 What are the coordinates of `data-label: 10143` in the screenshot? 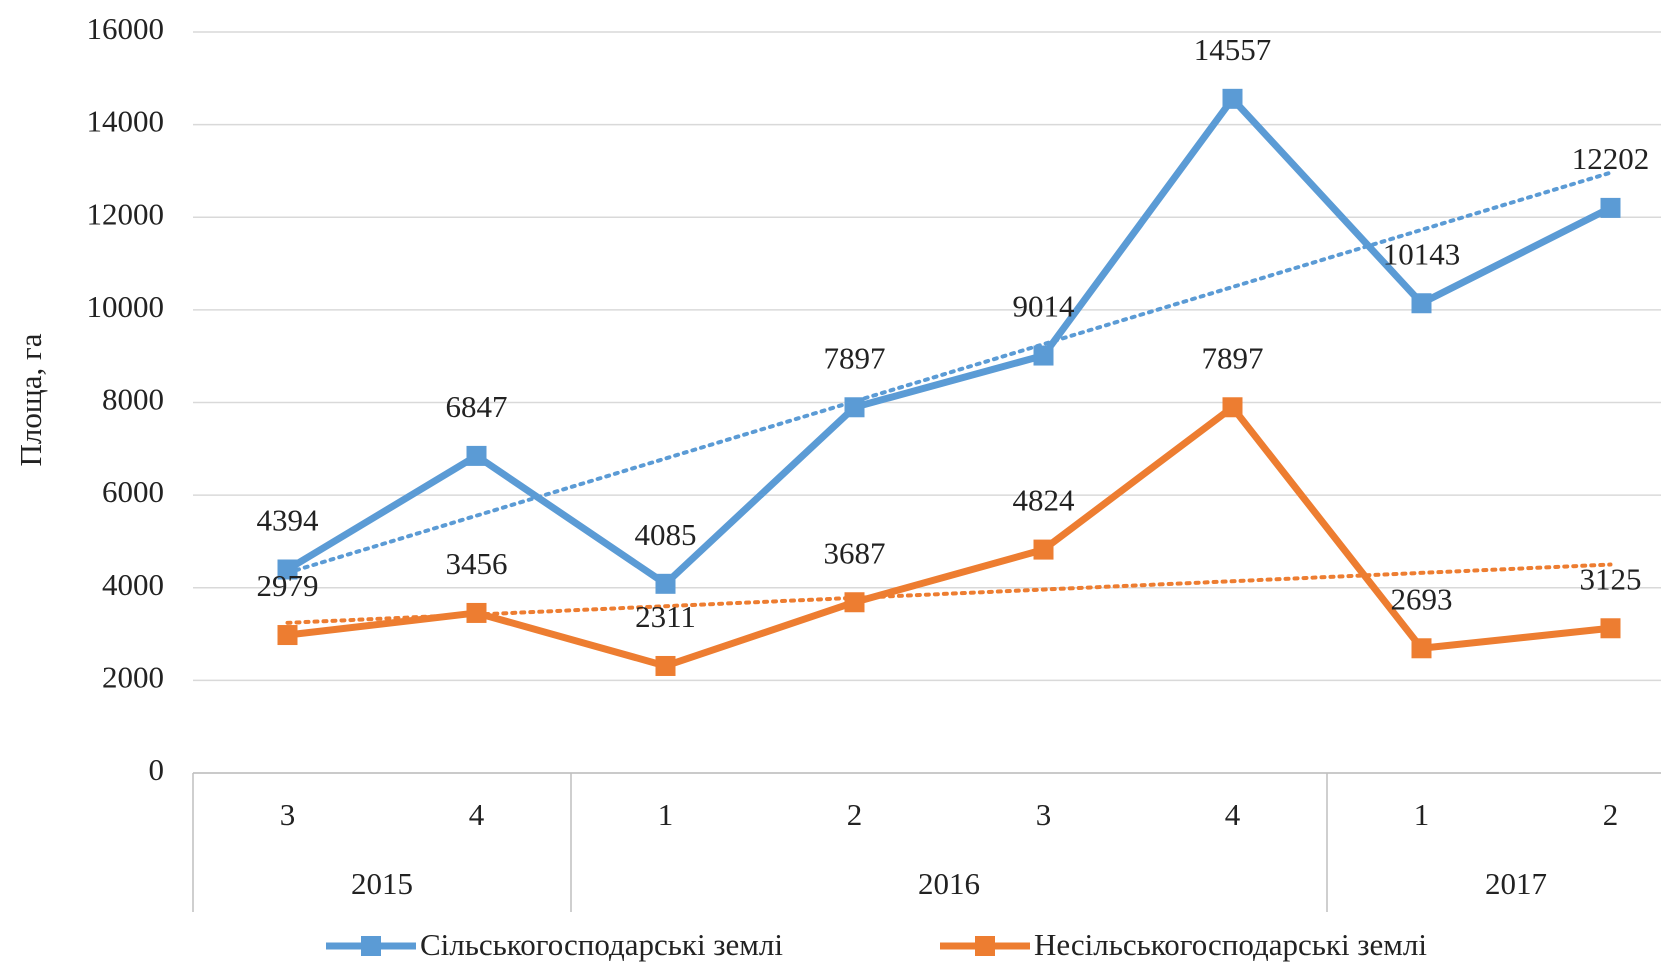 It's located at (1422, 253).